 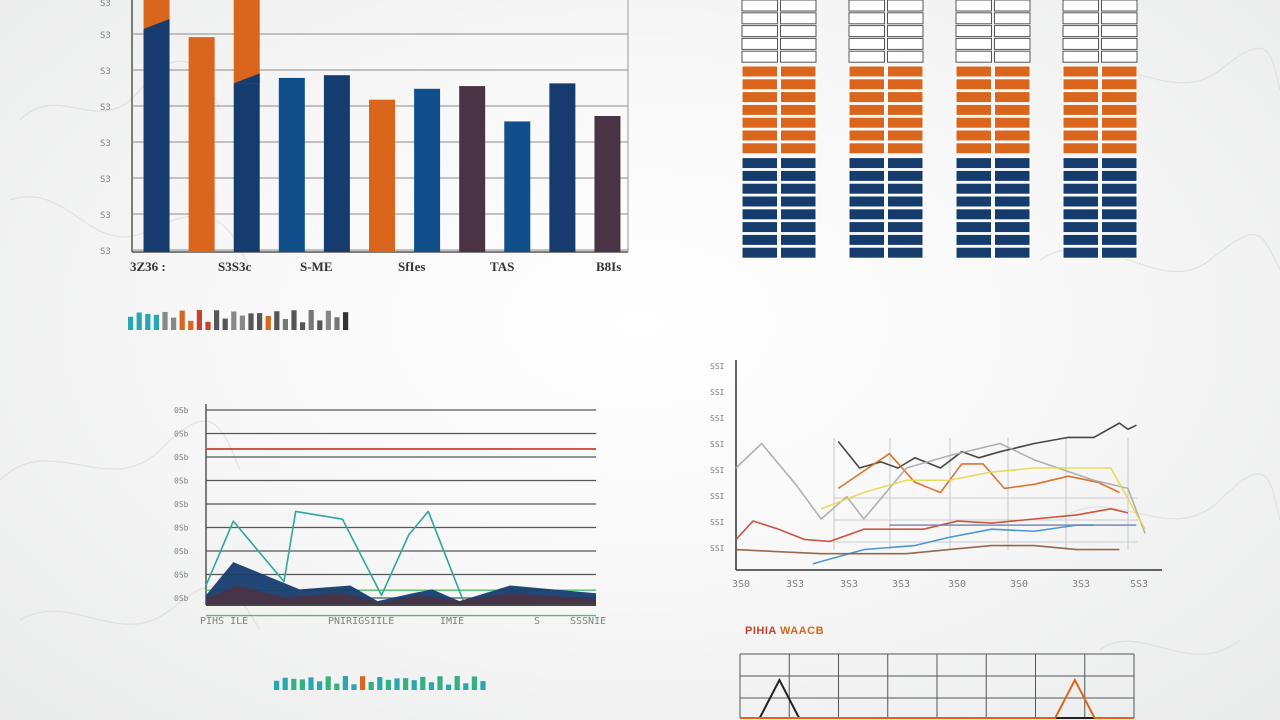 What do you see at coordinates (243, 324) in the screenshot?
I see `caption-strip-top` at bounding box center [243, 324].